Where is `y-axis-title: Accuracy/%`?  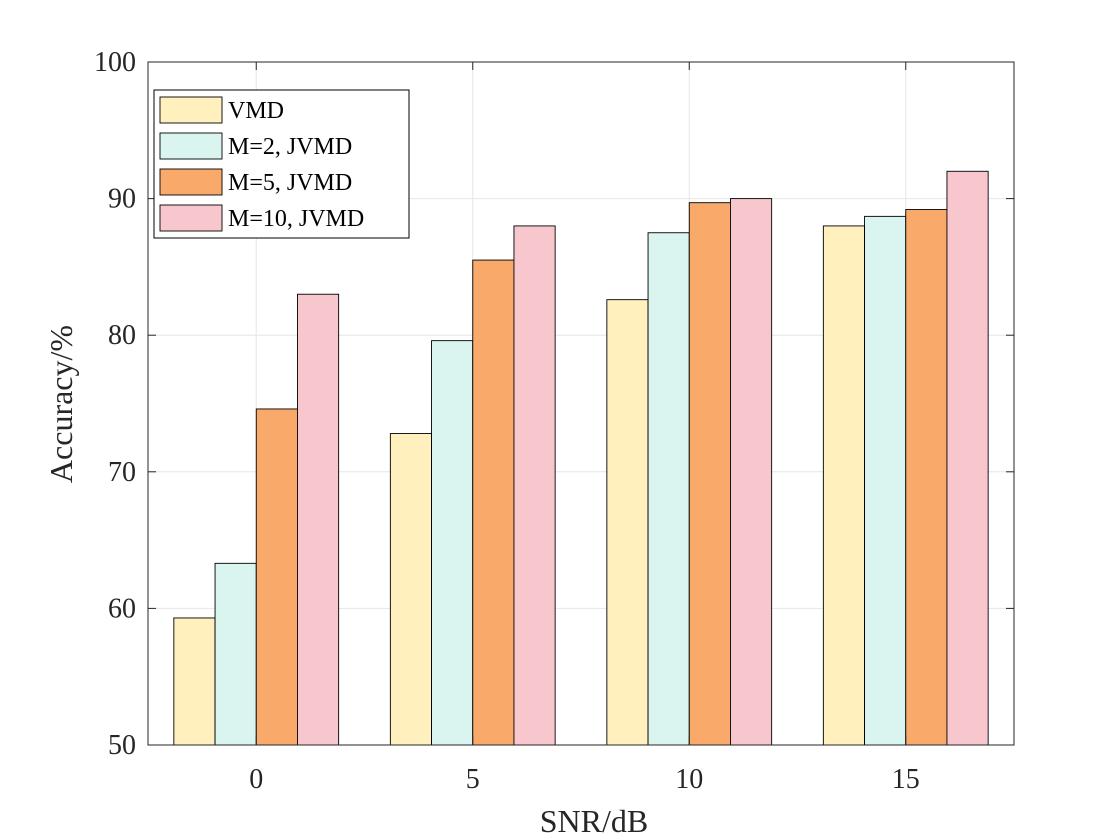
y-axis-title: Accuracy/% is located at coordinates (61, 404).